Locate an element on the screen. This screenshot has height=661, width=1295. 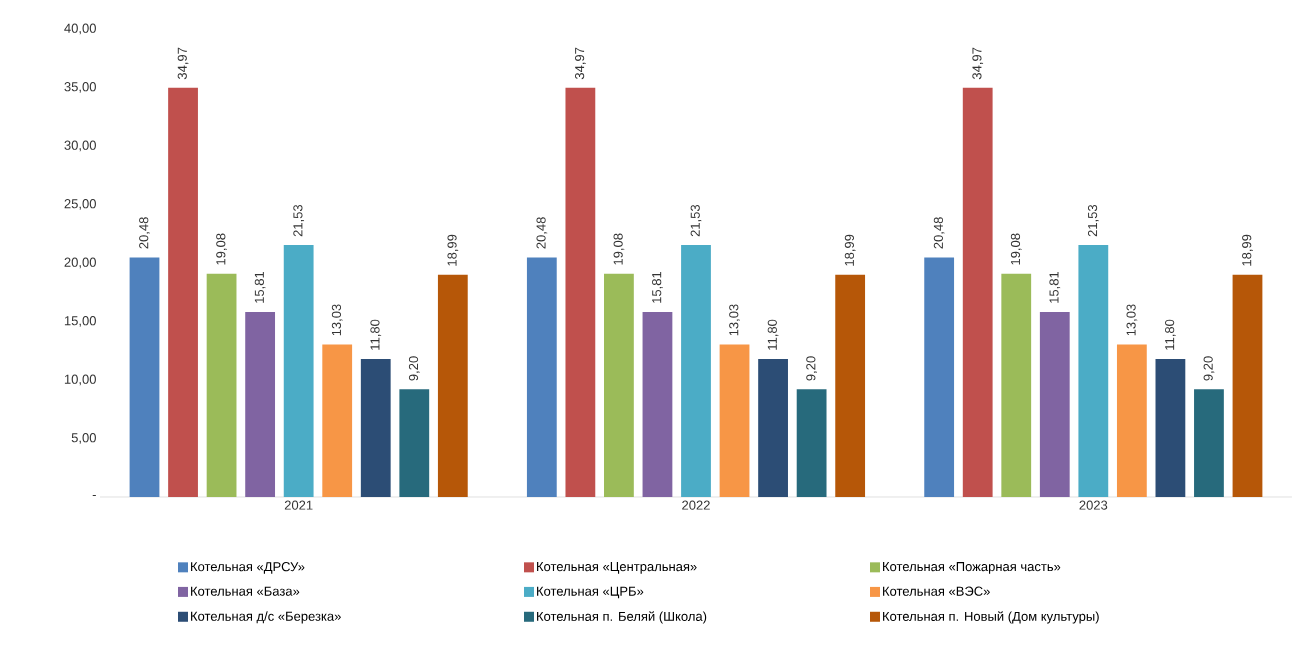
y-tick-label: 20,00 is located at coordinates (80, 263).